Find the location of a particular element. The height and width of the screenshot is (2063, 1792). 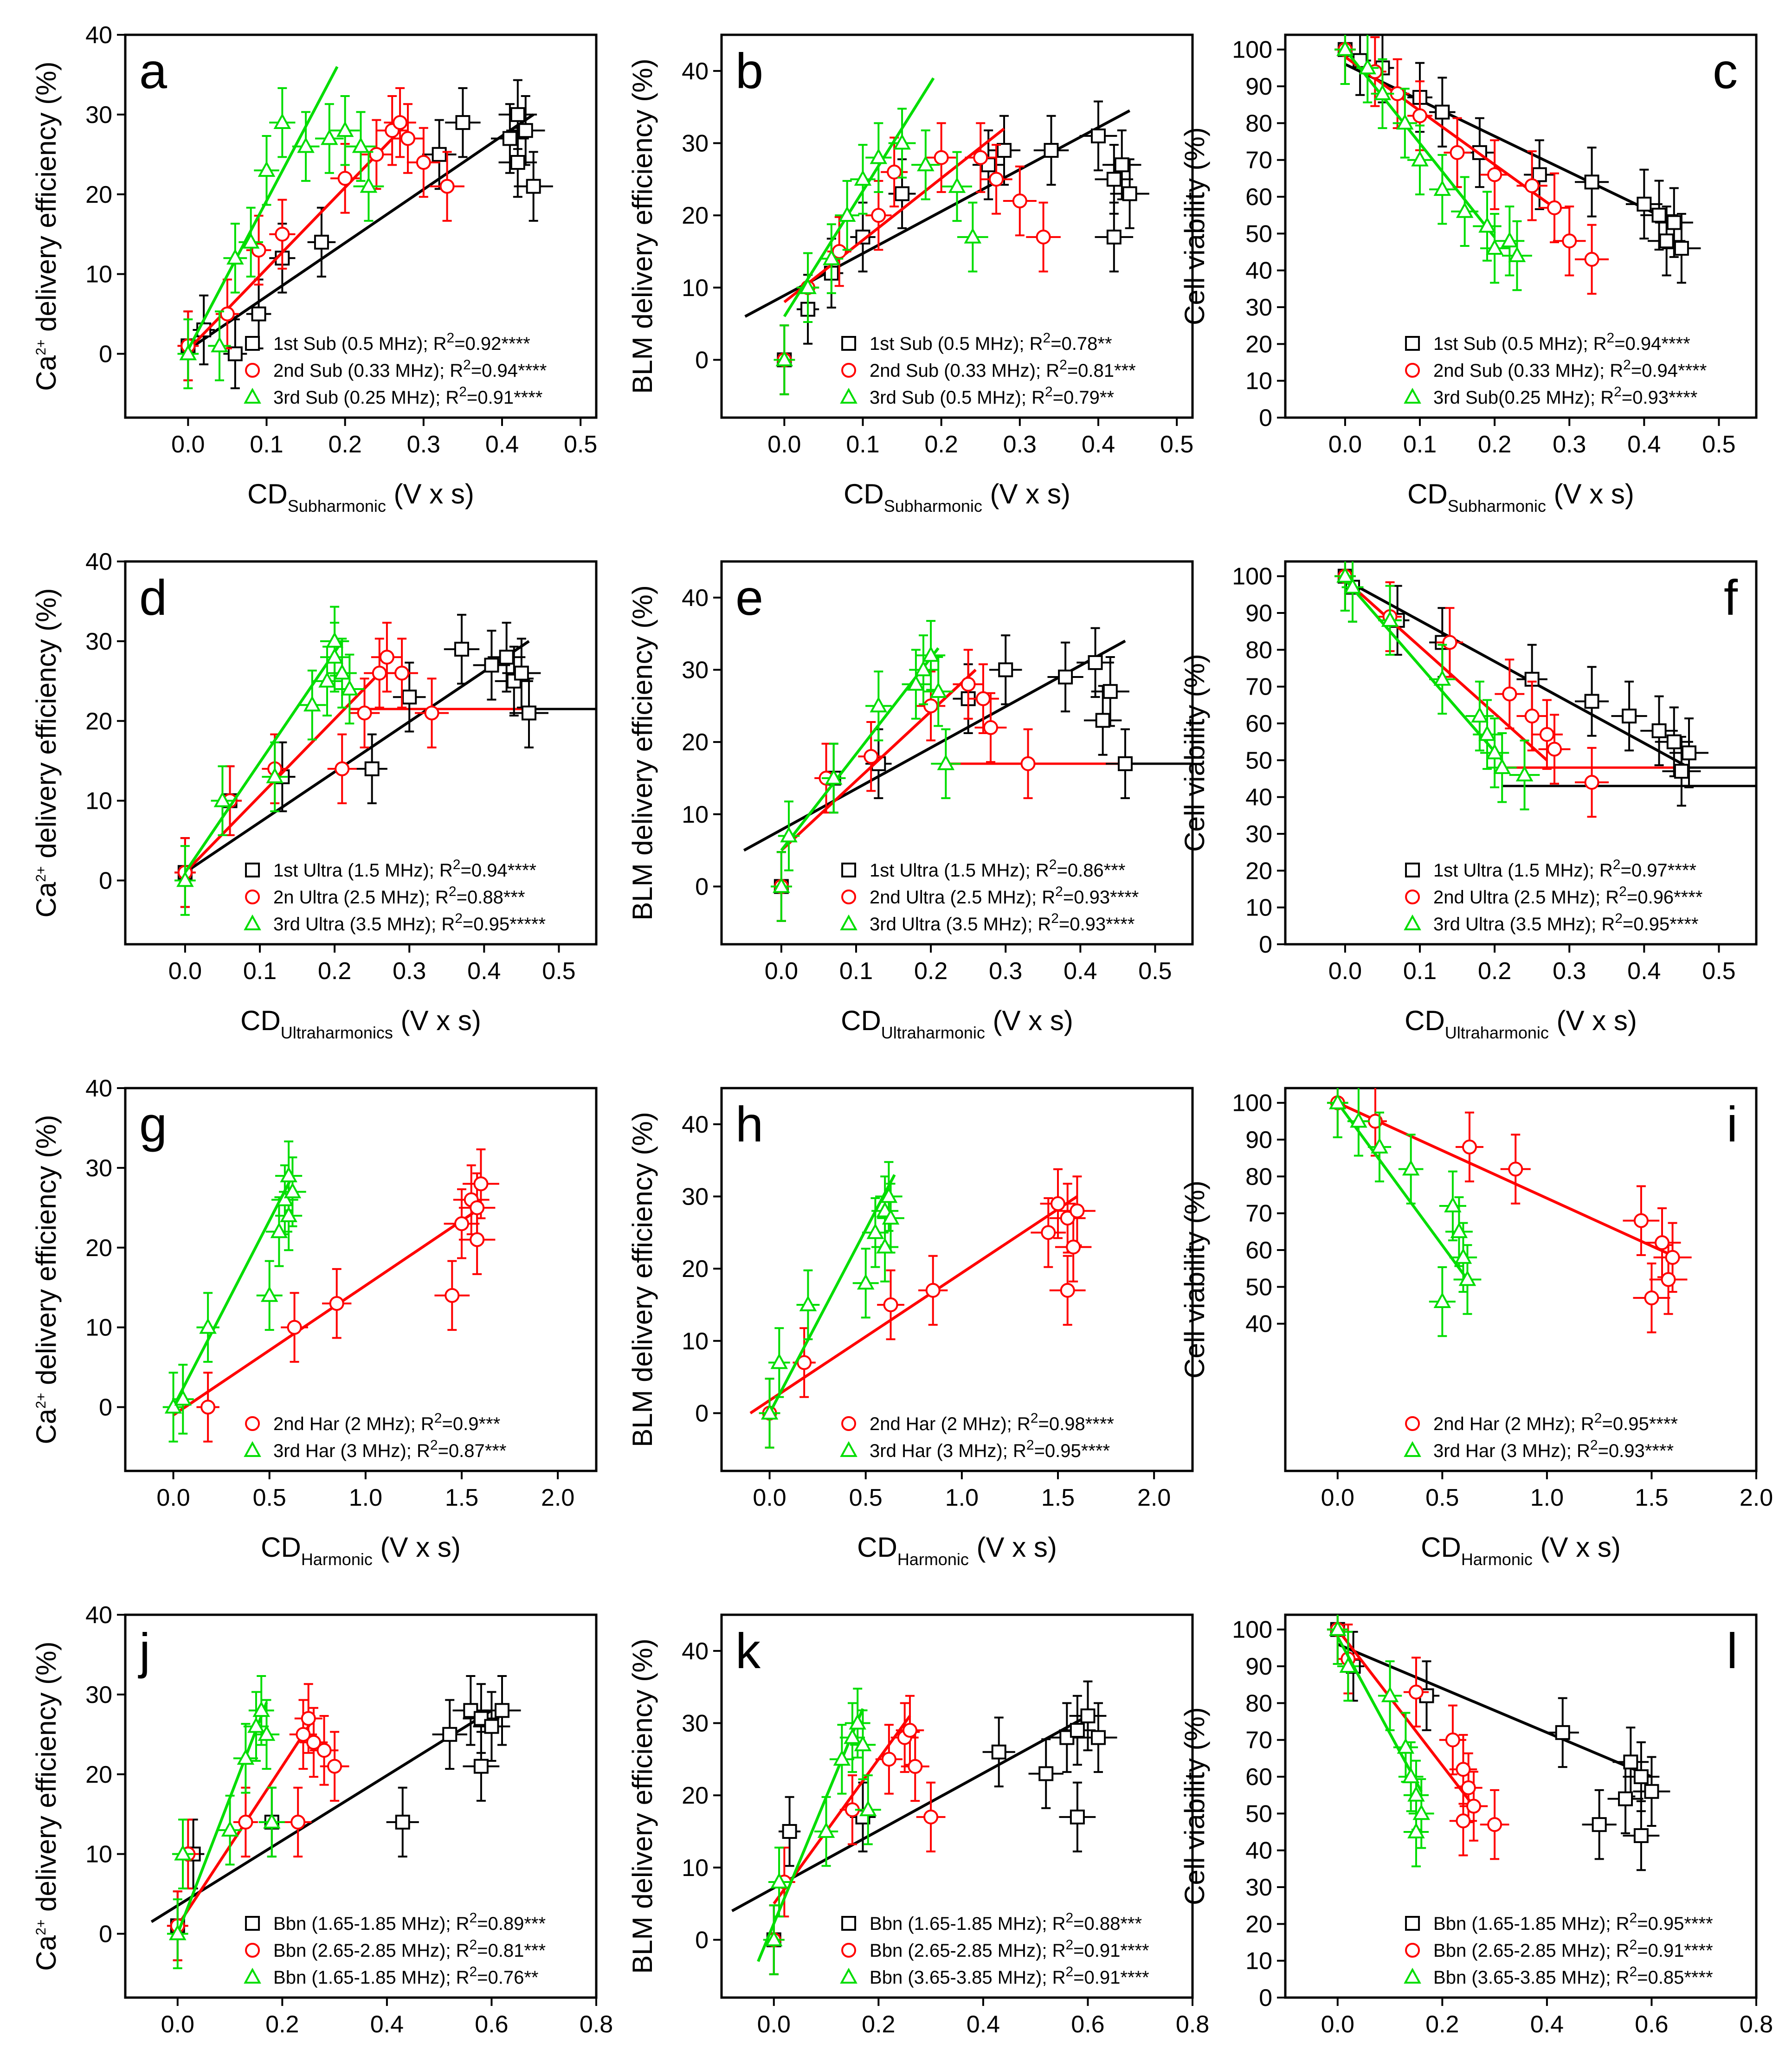

legend-series-name: 3rd Sub (0.5 MHz) is located at coordinates (945, 397).